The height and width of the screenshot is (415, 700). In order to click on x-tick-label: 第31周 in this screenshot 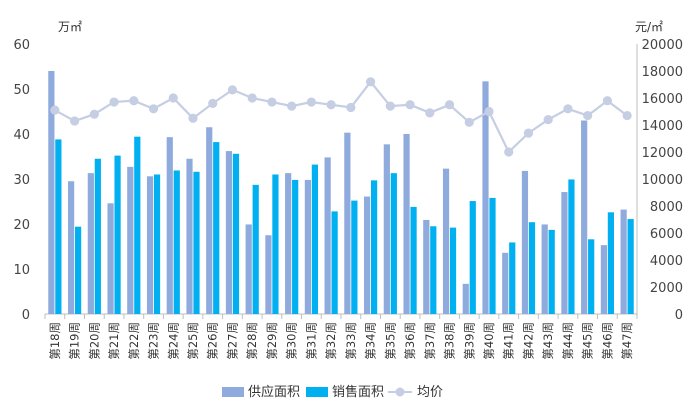, I will do `click(311, 341)`.